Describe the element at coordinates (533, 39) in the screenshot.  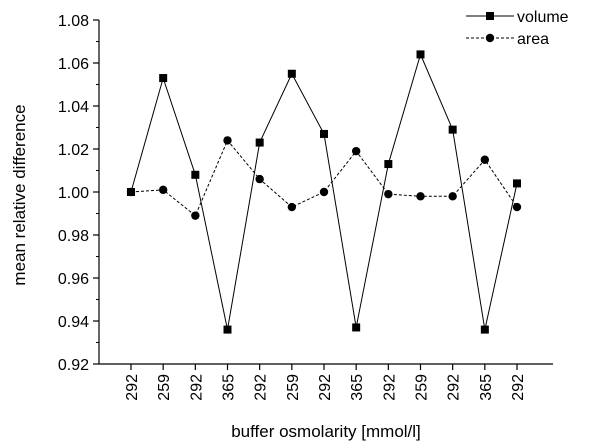
I see `legend-label-area: area` at that location.